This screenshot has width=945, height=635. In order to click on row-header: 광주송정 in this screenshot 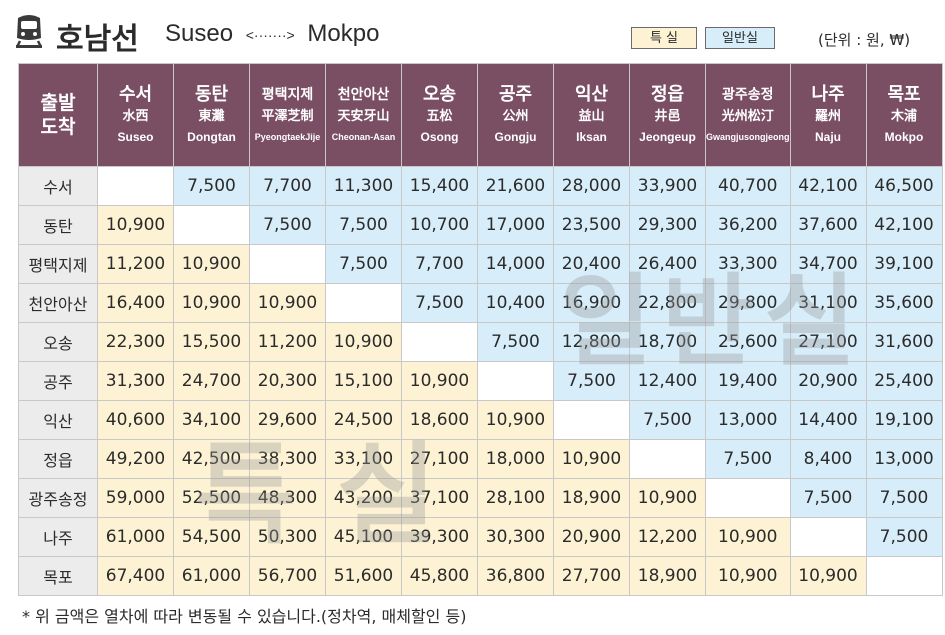, I will do `click(58, 498)`.